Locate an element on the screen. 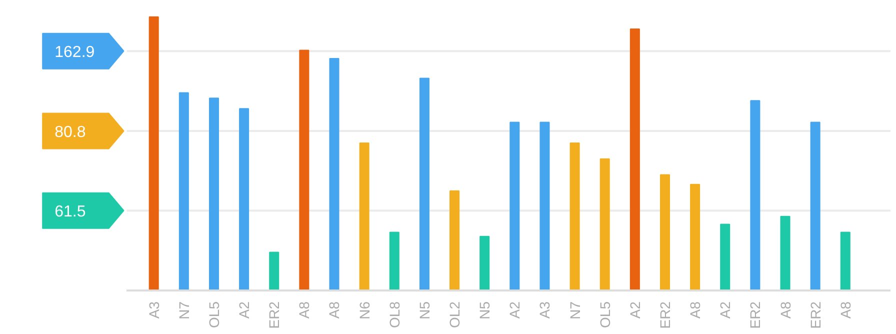 This screenshot has height=334, width=896. text: 80.8 is located at coordinates (70, 132).